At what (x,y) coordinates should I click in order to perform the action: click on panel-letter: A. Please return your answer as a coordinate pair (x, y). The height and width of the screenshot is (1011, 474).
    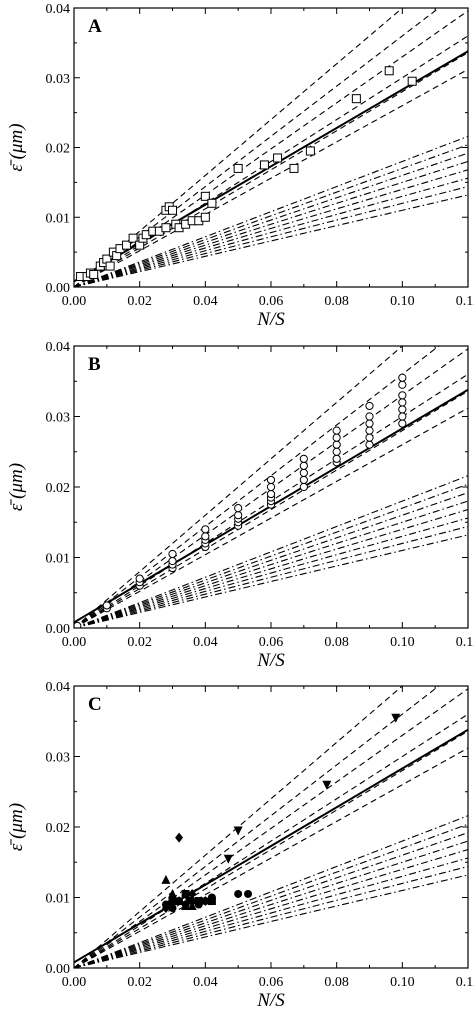
    Looking at the image, I should click on (95, 26).